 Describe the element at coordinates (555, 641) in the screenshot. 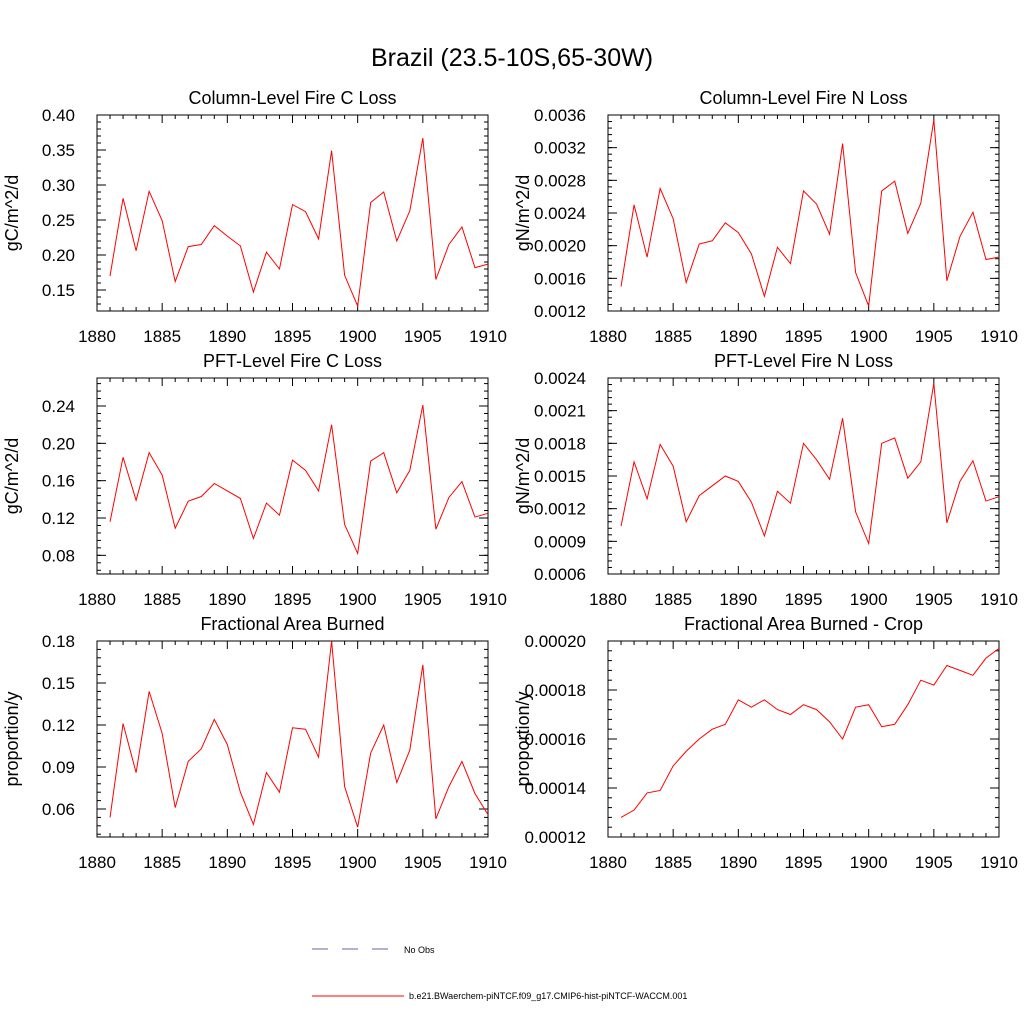

I see `y-tick-label: 0.00020` at that location.